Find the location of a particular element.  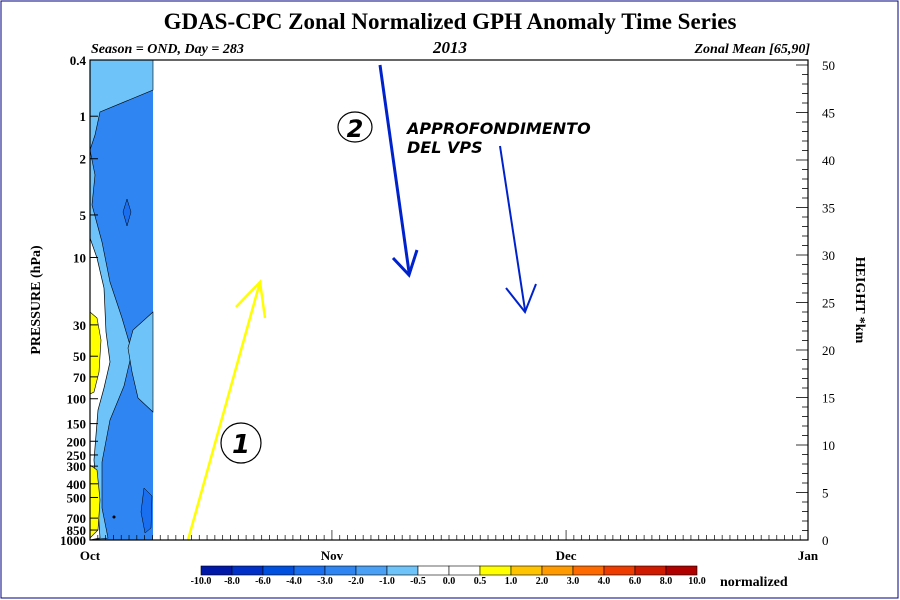

pressure-tick-label: 2 is located at coordinates (83, 159).